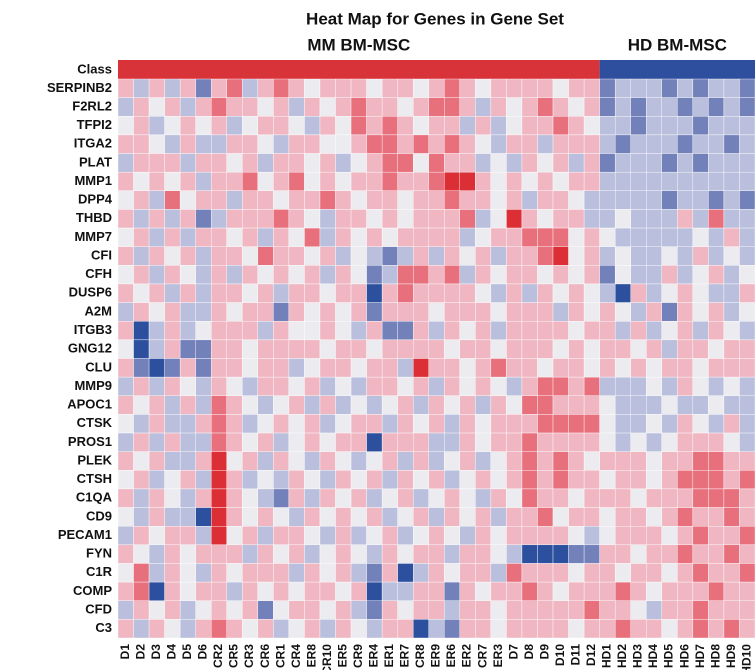 The width and height of the screenshot is (755, 670). What do you see at coordinates (95, 161) in the screenshot?
I see `row-label: PLAT` at bounding box center [95, 161].